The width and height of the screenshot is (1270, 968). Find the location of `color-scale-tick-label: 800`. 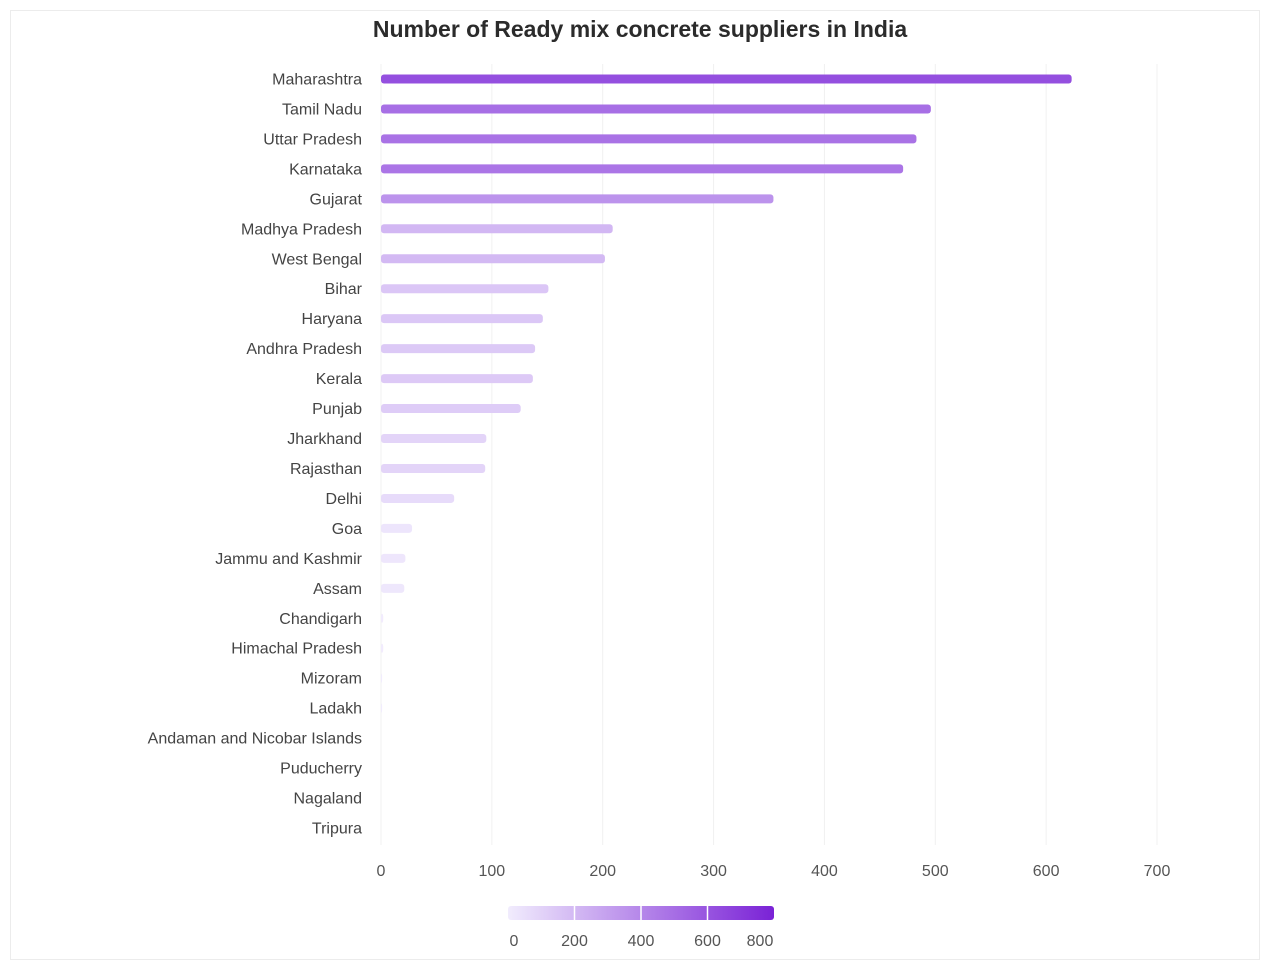

color-scale-tick-label: 800 is located at coordinates (760, 941).